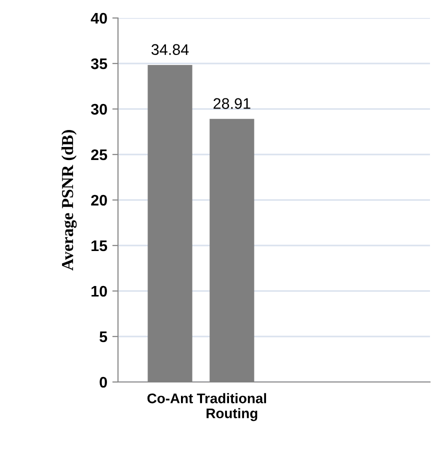  I want to click on y-tick-label: 30, so click(98, 109).